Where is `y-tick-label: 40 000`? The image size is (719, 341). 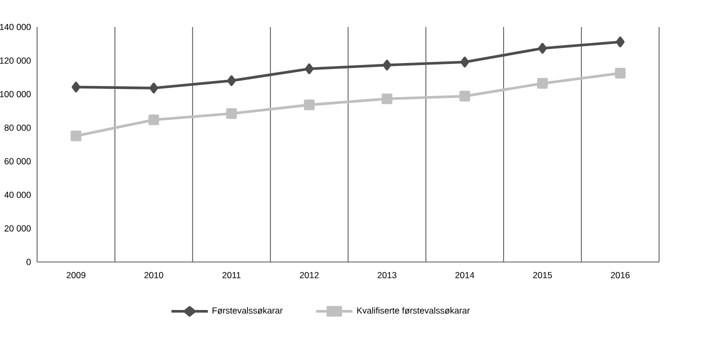
y-tick-label: 40 000 is located at coordinates (17, 195).